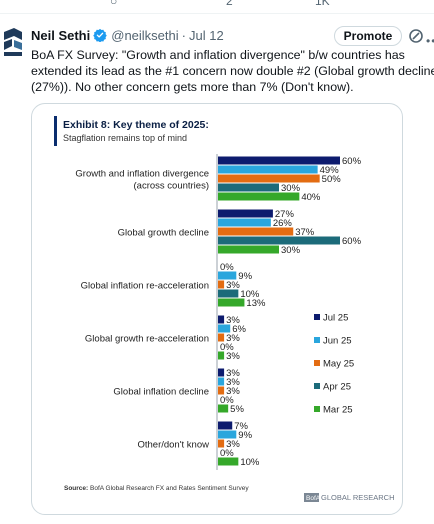 This screenshot has height=524, width=434. I want to click on brand-badge-bg, so click(311, 497).